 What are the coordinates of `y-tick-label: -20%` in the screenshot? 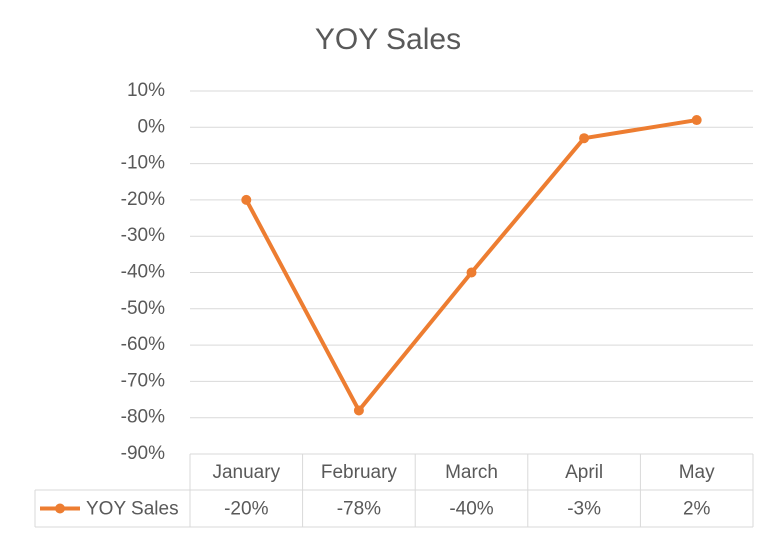 It's located at (143, 199).